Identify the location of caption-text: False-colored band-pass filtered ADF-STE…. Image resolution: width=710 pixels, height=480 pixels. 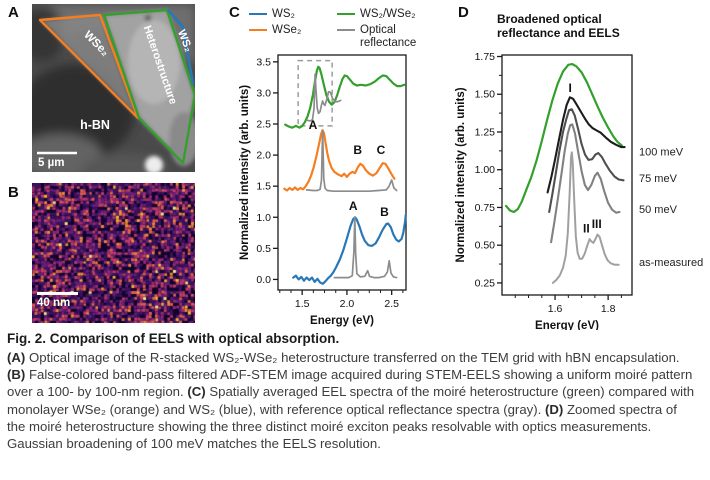
(350, 383).